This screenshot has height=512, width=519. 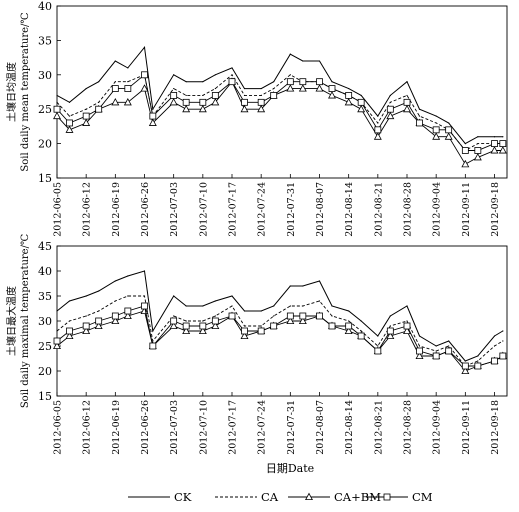 I want to click on x-tick-label: 2012-08-07, so click(x=320, y=427).